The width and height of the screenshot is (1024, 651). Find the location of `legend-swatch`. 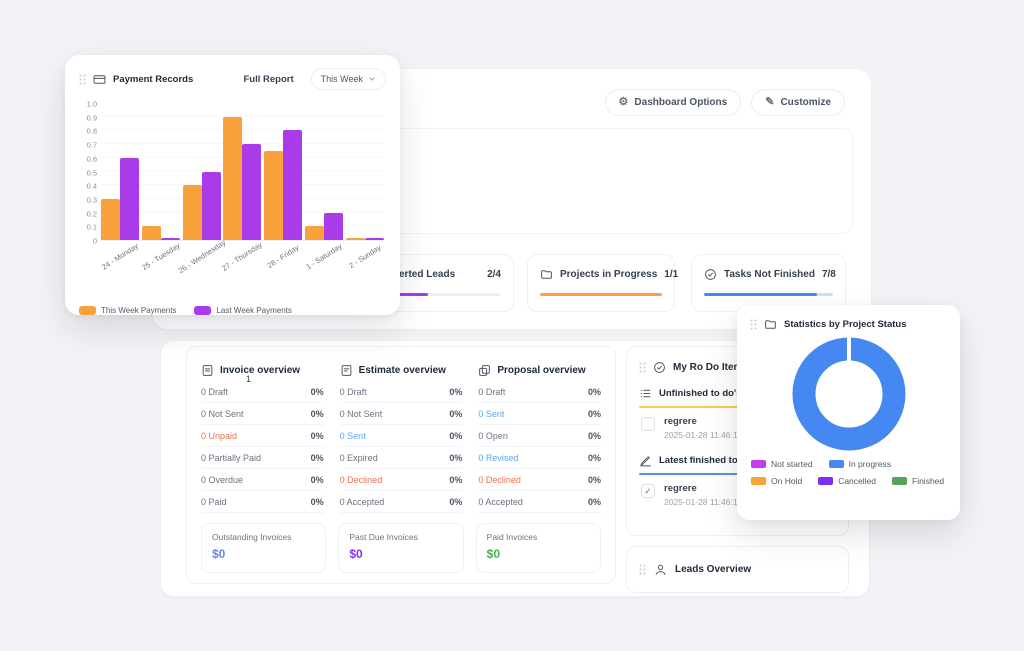

legend-swatch is located at coordinates (826, 481).